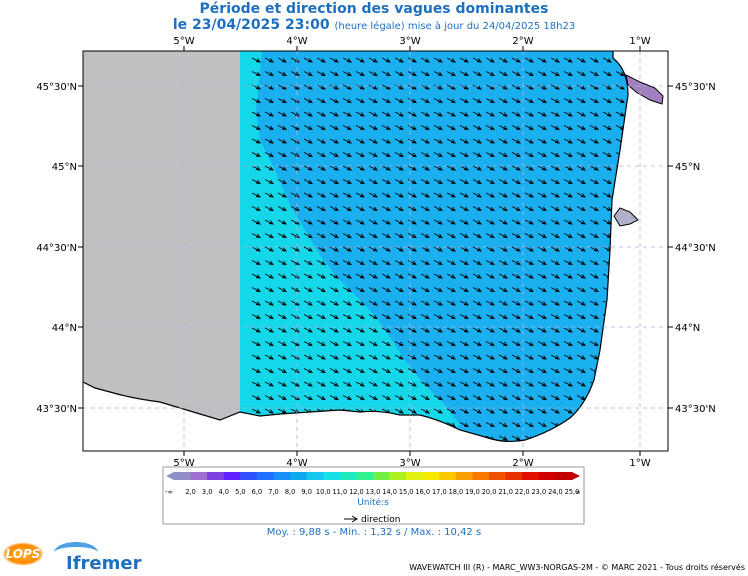 The width and height of the screenshot is (748, 576). Describe the element at coordinates (406, 492) in the screenshot. I see `color-scale-tick-label: 15,0` at that location.